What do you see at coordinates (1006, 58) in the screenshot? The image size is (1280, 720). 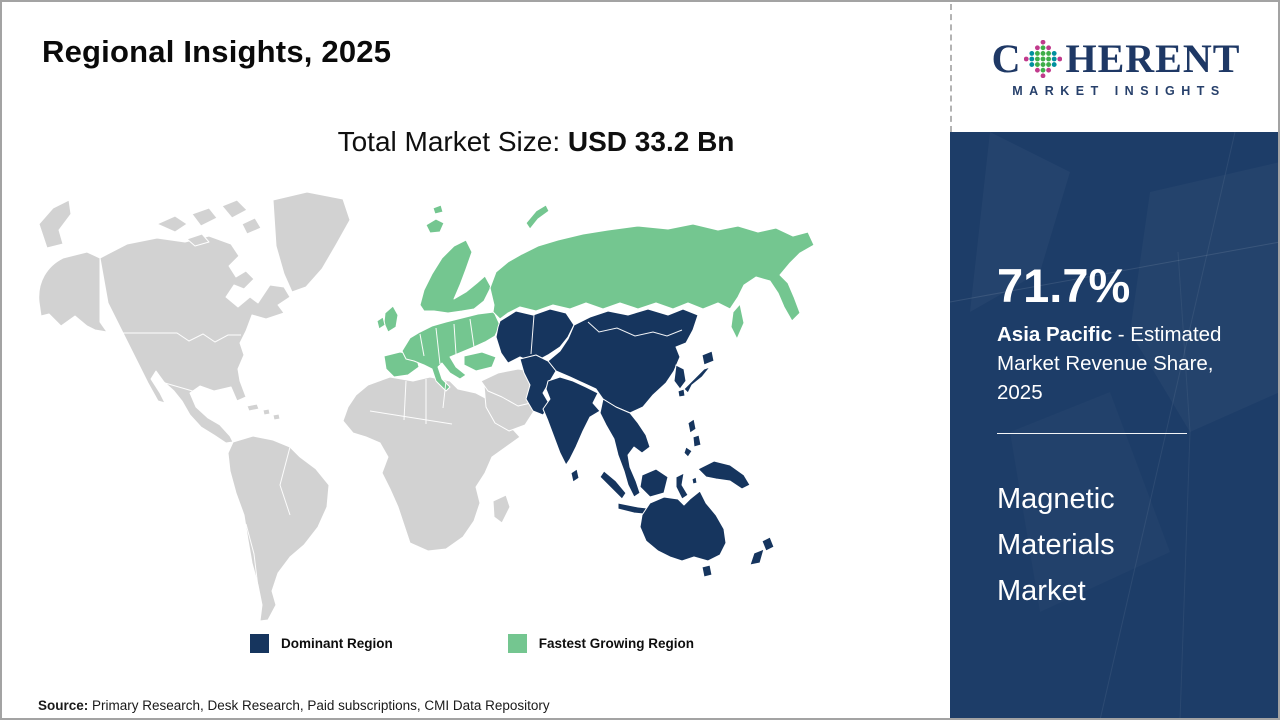 I see `logo-text-start: C` at bounding box center [1006, 58].